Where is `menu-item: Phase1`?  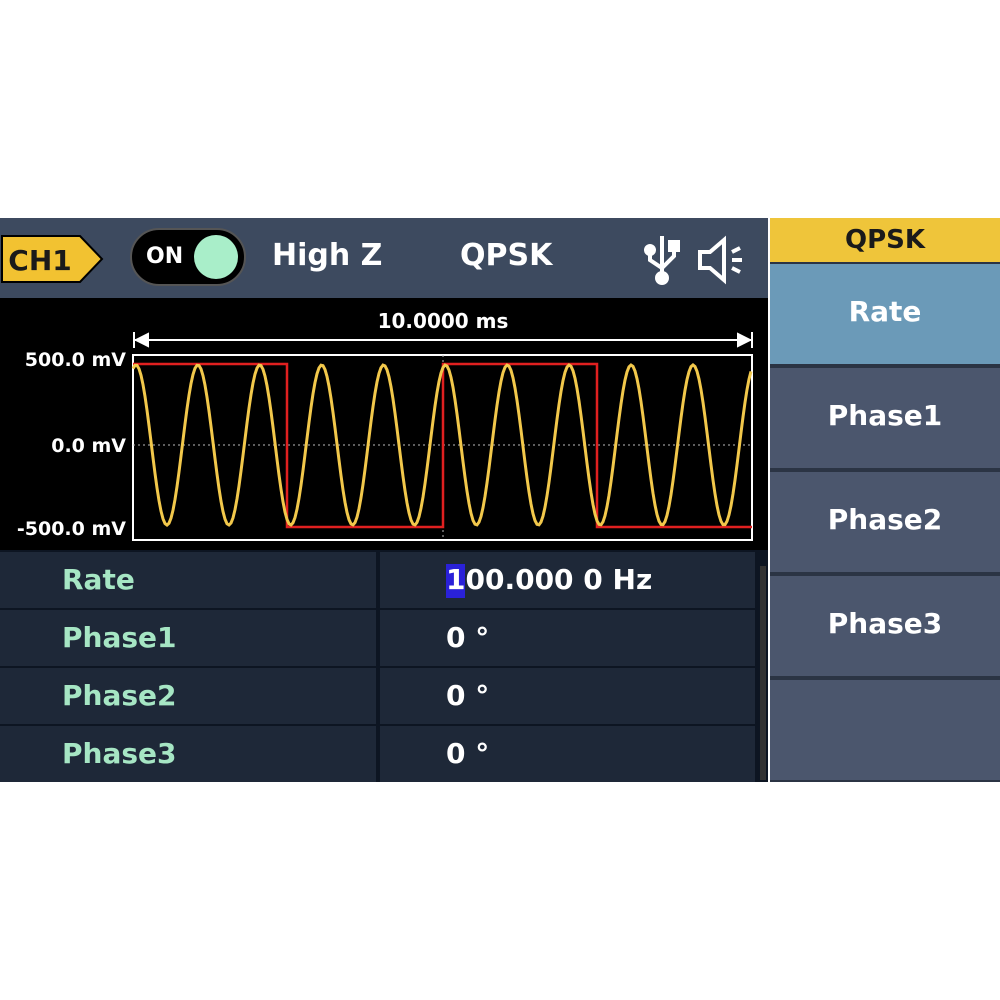 menu-item: Phase1 is located at coordinates (885, 418).